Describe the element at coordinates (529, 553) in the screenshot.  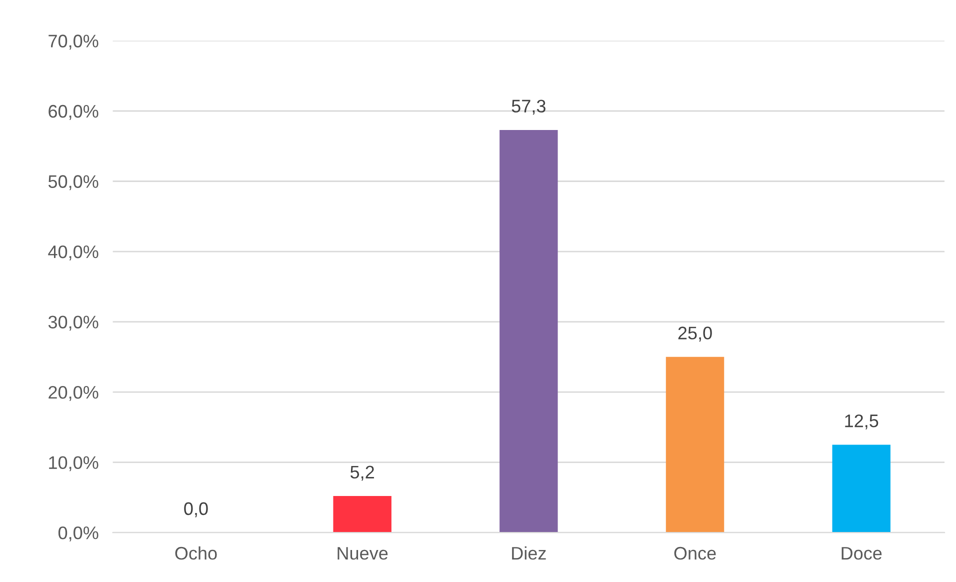
I see `x-tick-label: Diez` at that location.